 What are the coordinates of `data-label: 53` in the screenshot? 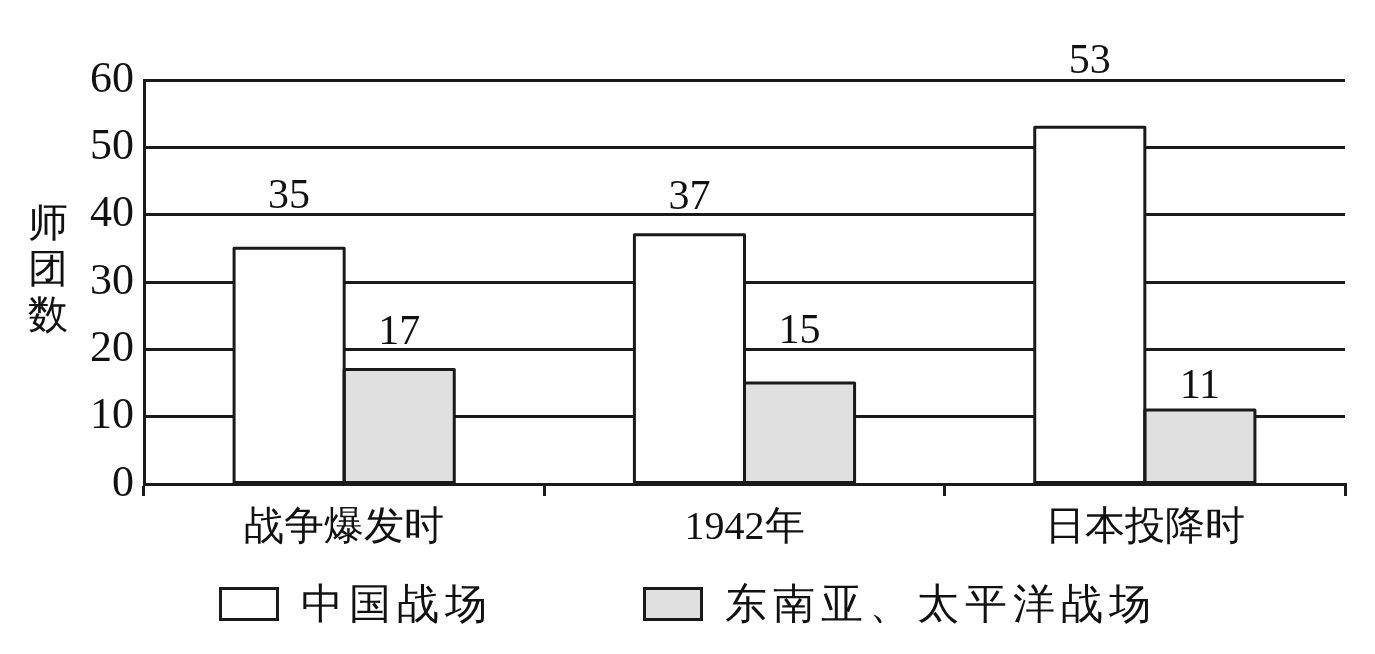 It's located at (1089, 59).